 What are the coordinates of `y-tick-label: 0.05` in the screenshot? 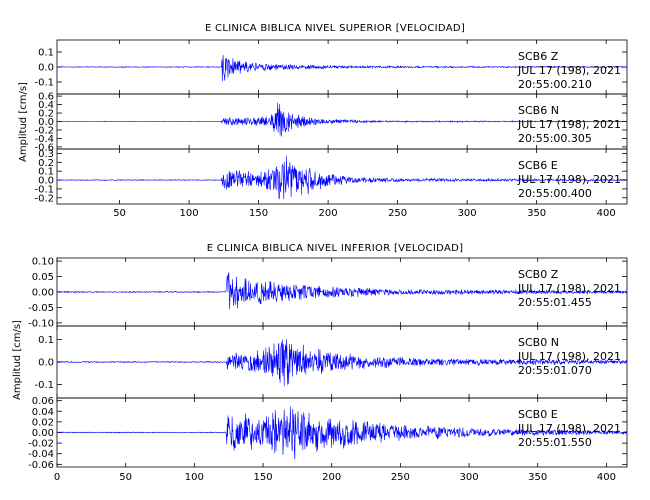 It's located at (43, 277).